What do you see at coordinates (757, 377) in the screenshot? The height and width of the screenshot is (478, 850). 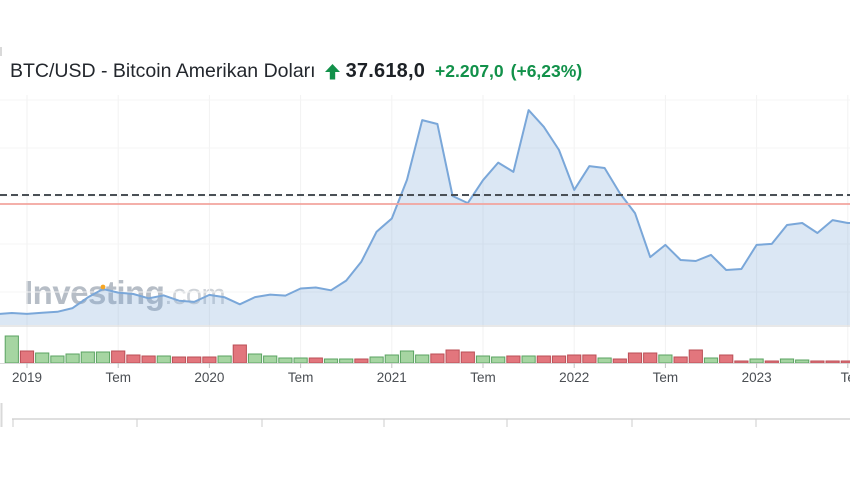 I see `x-axis-label: 2023` at bounding box center [757, 377].